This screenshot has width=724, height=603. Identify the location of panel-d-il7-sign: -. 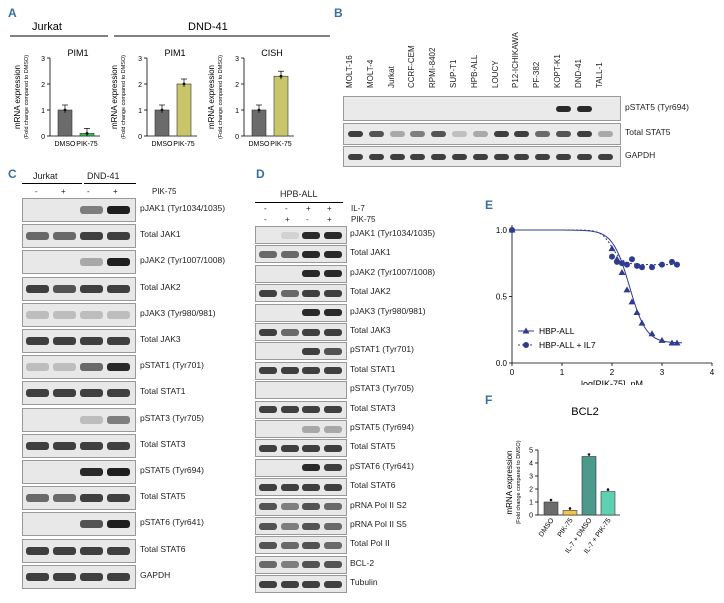
(265, 208).